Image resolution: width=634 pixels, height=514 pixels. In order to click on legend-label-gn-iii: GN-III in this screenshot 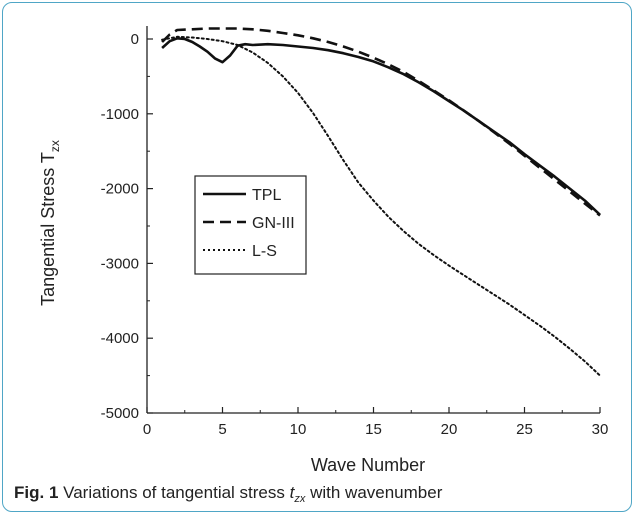, I will do `click(273, 223)`.